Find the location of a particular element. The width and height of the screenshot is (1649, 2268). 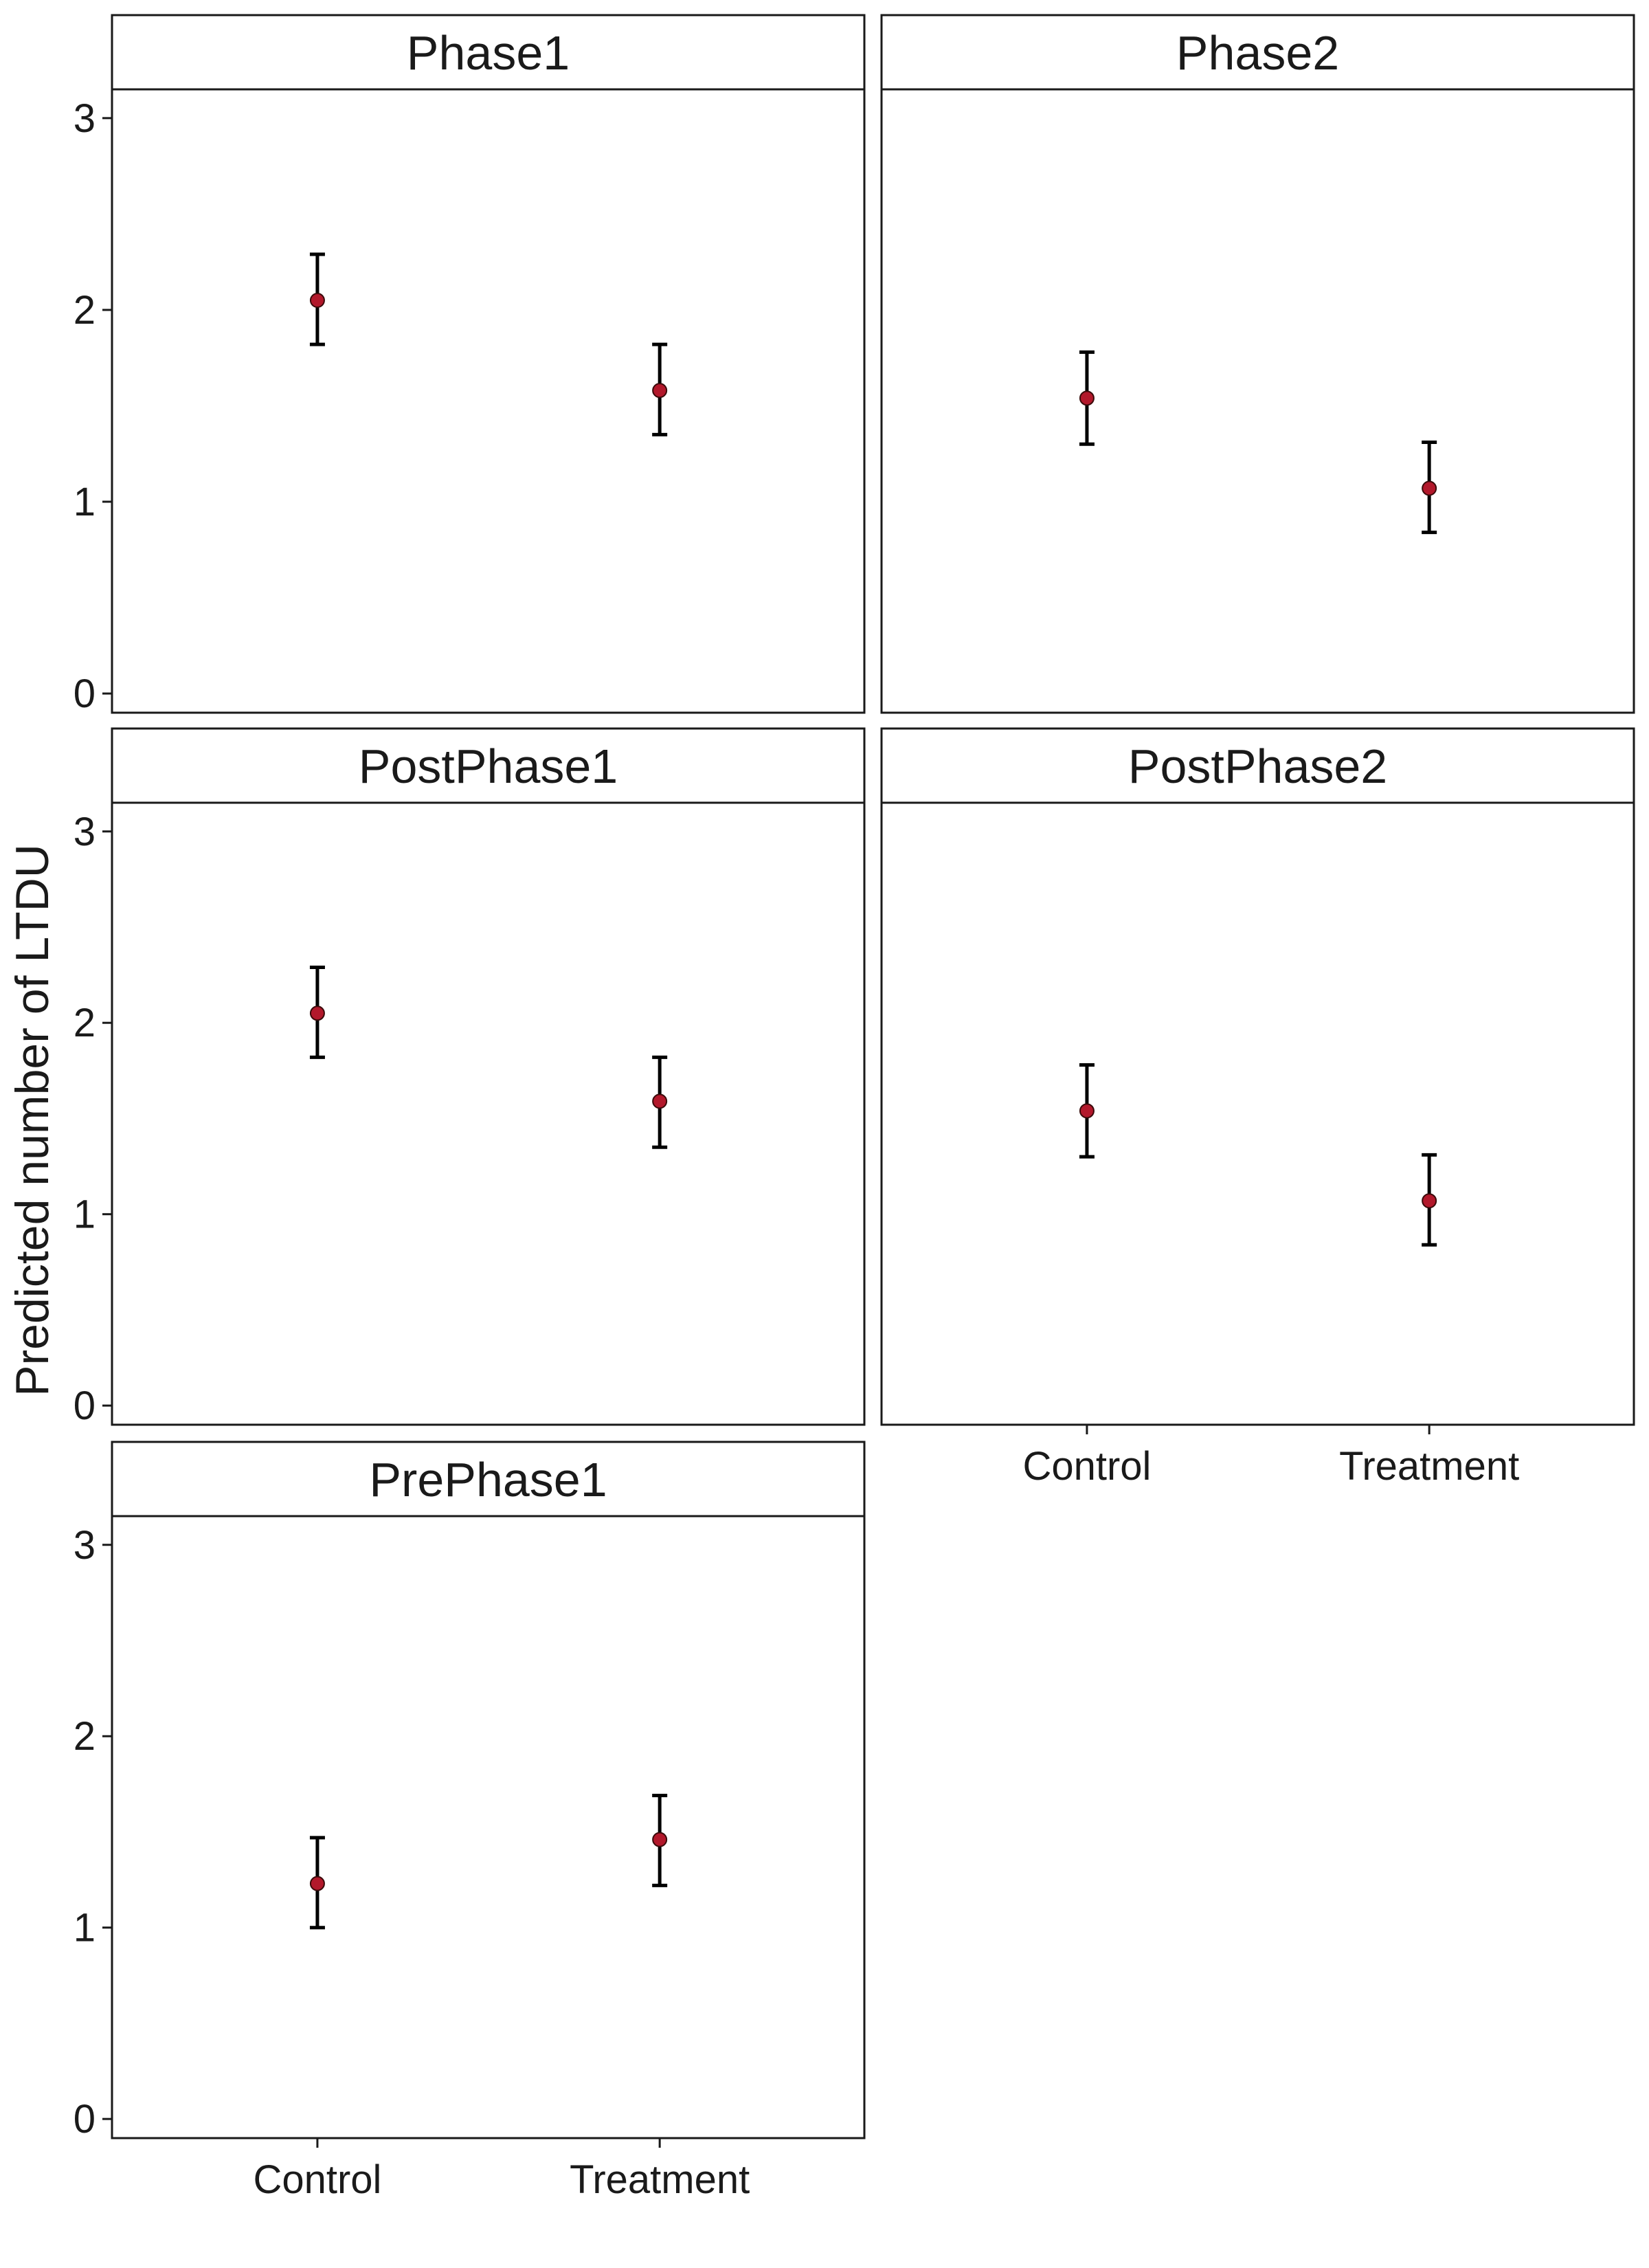

panel-phase1 is located at coordinates (488, 364).